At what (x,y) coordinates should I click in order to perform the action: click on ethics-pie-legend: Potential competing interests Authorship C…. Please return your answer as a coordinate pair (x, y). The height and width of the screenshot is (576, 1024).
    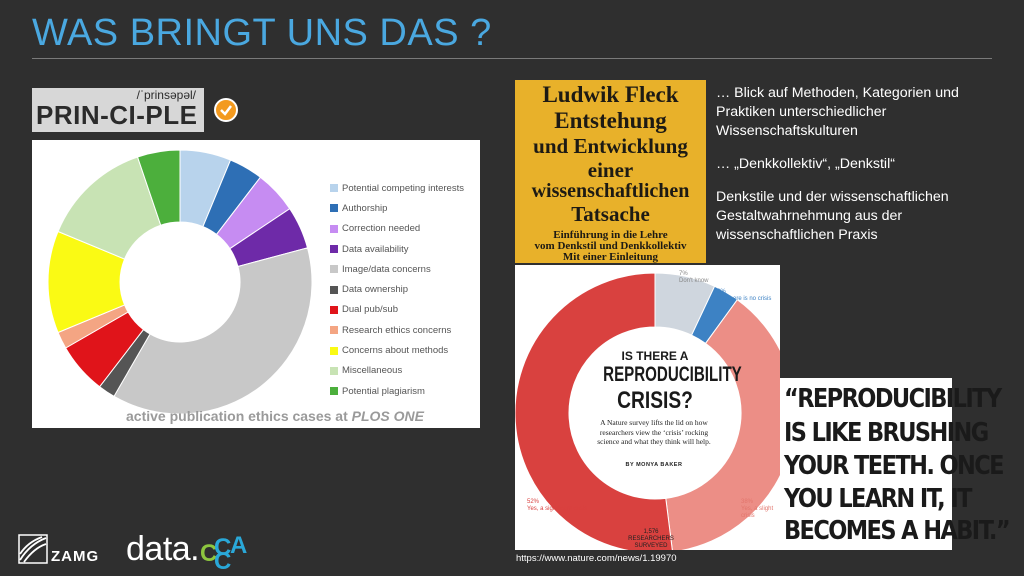
    Looking at the image, I should click on (397, 289).